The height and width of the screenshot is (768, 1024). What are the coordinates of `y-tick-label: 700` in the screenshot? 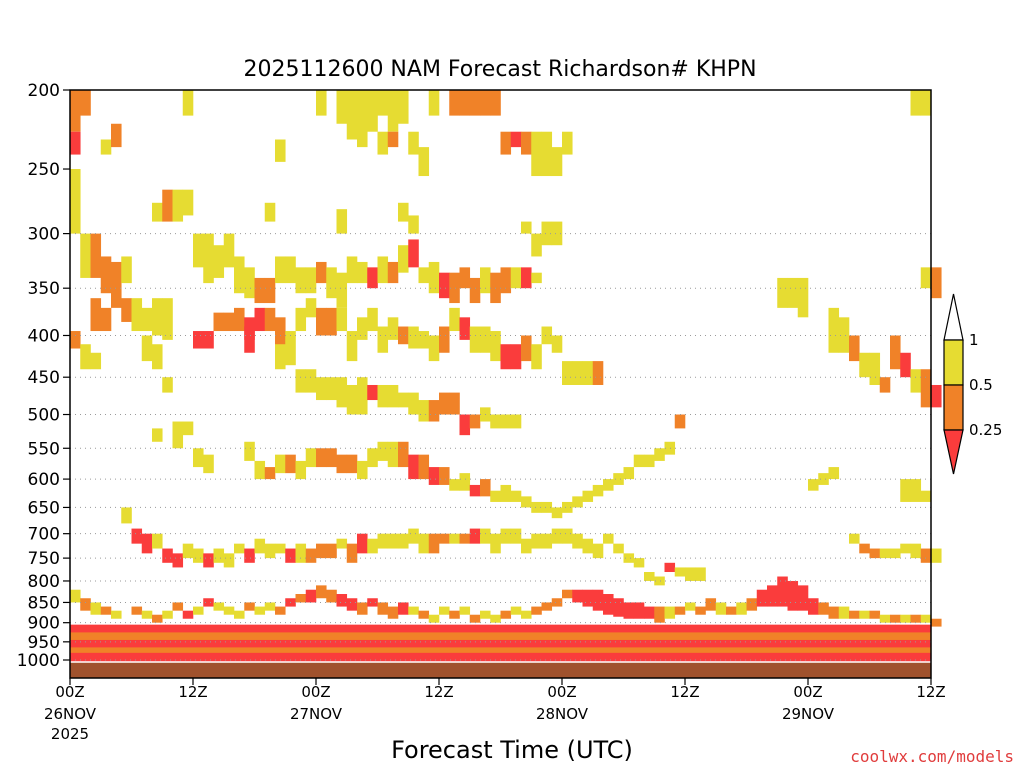 It's located at (44, 535).